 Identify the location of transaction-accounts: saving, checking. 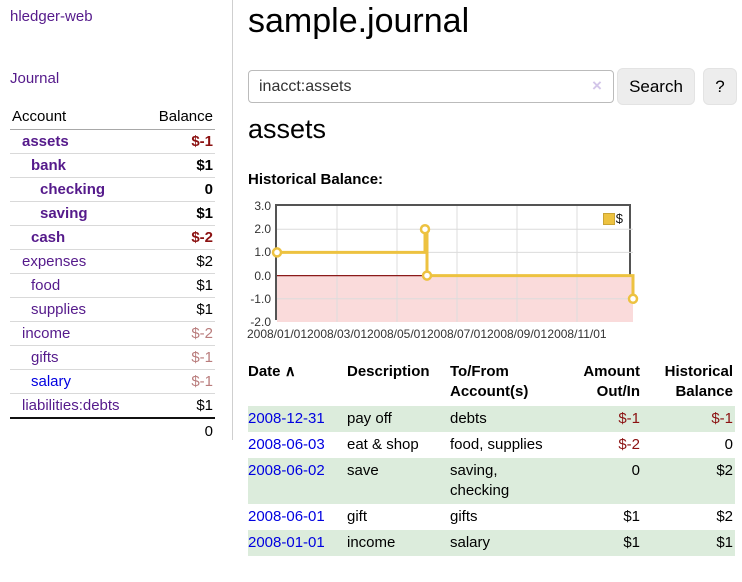
(480, 480).